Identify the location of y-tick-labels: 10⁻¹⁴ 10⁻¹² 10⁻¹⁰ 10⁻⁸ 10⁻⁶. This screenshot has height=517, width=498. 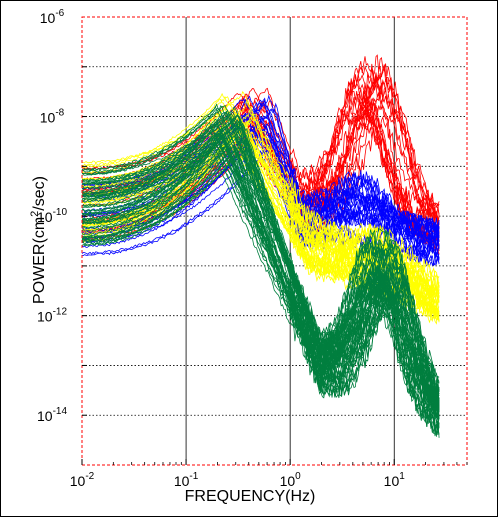
(52, 216).